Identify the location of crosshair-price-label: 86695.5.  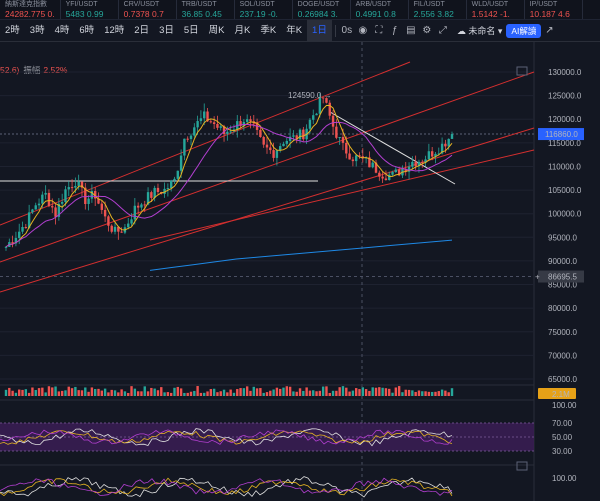
(562, 277).